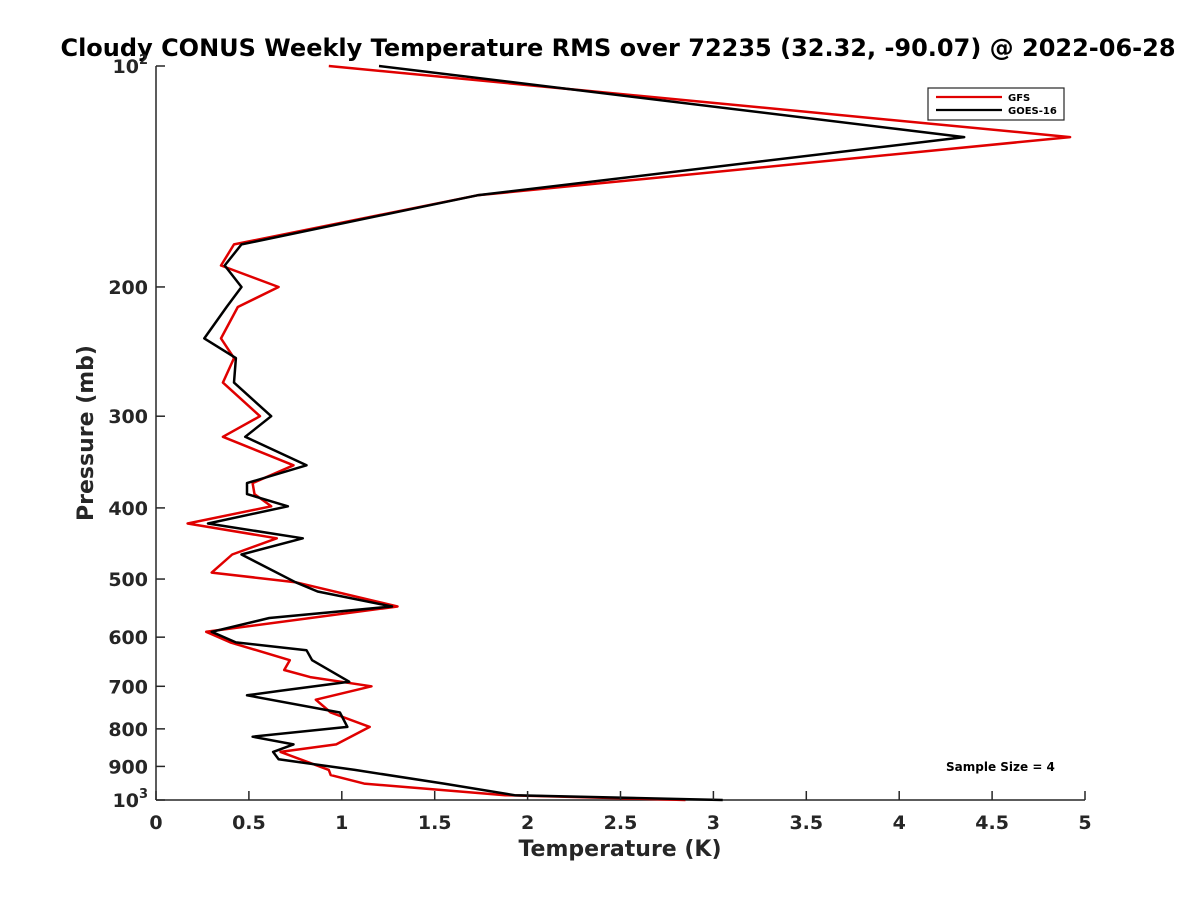 Image resolution: width=1200 pixels, height=900 pixels. Describe the element at coordinates (249, 823) in the screenshot. I see `x-tick-label: 0.5` at that location.